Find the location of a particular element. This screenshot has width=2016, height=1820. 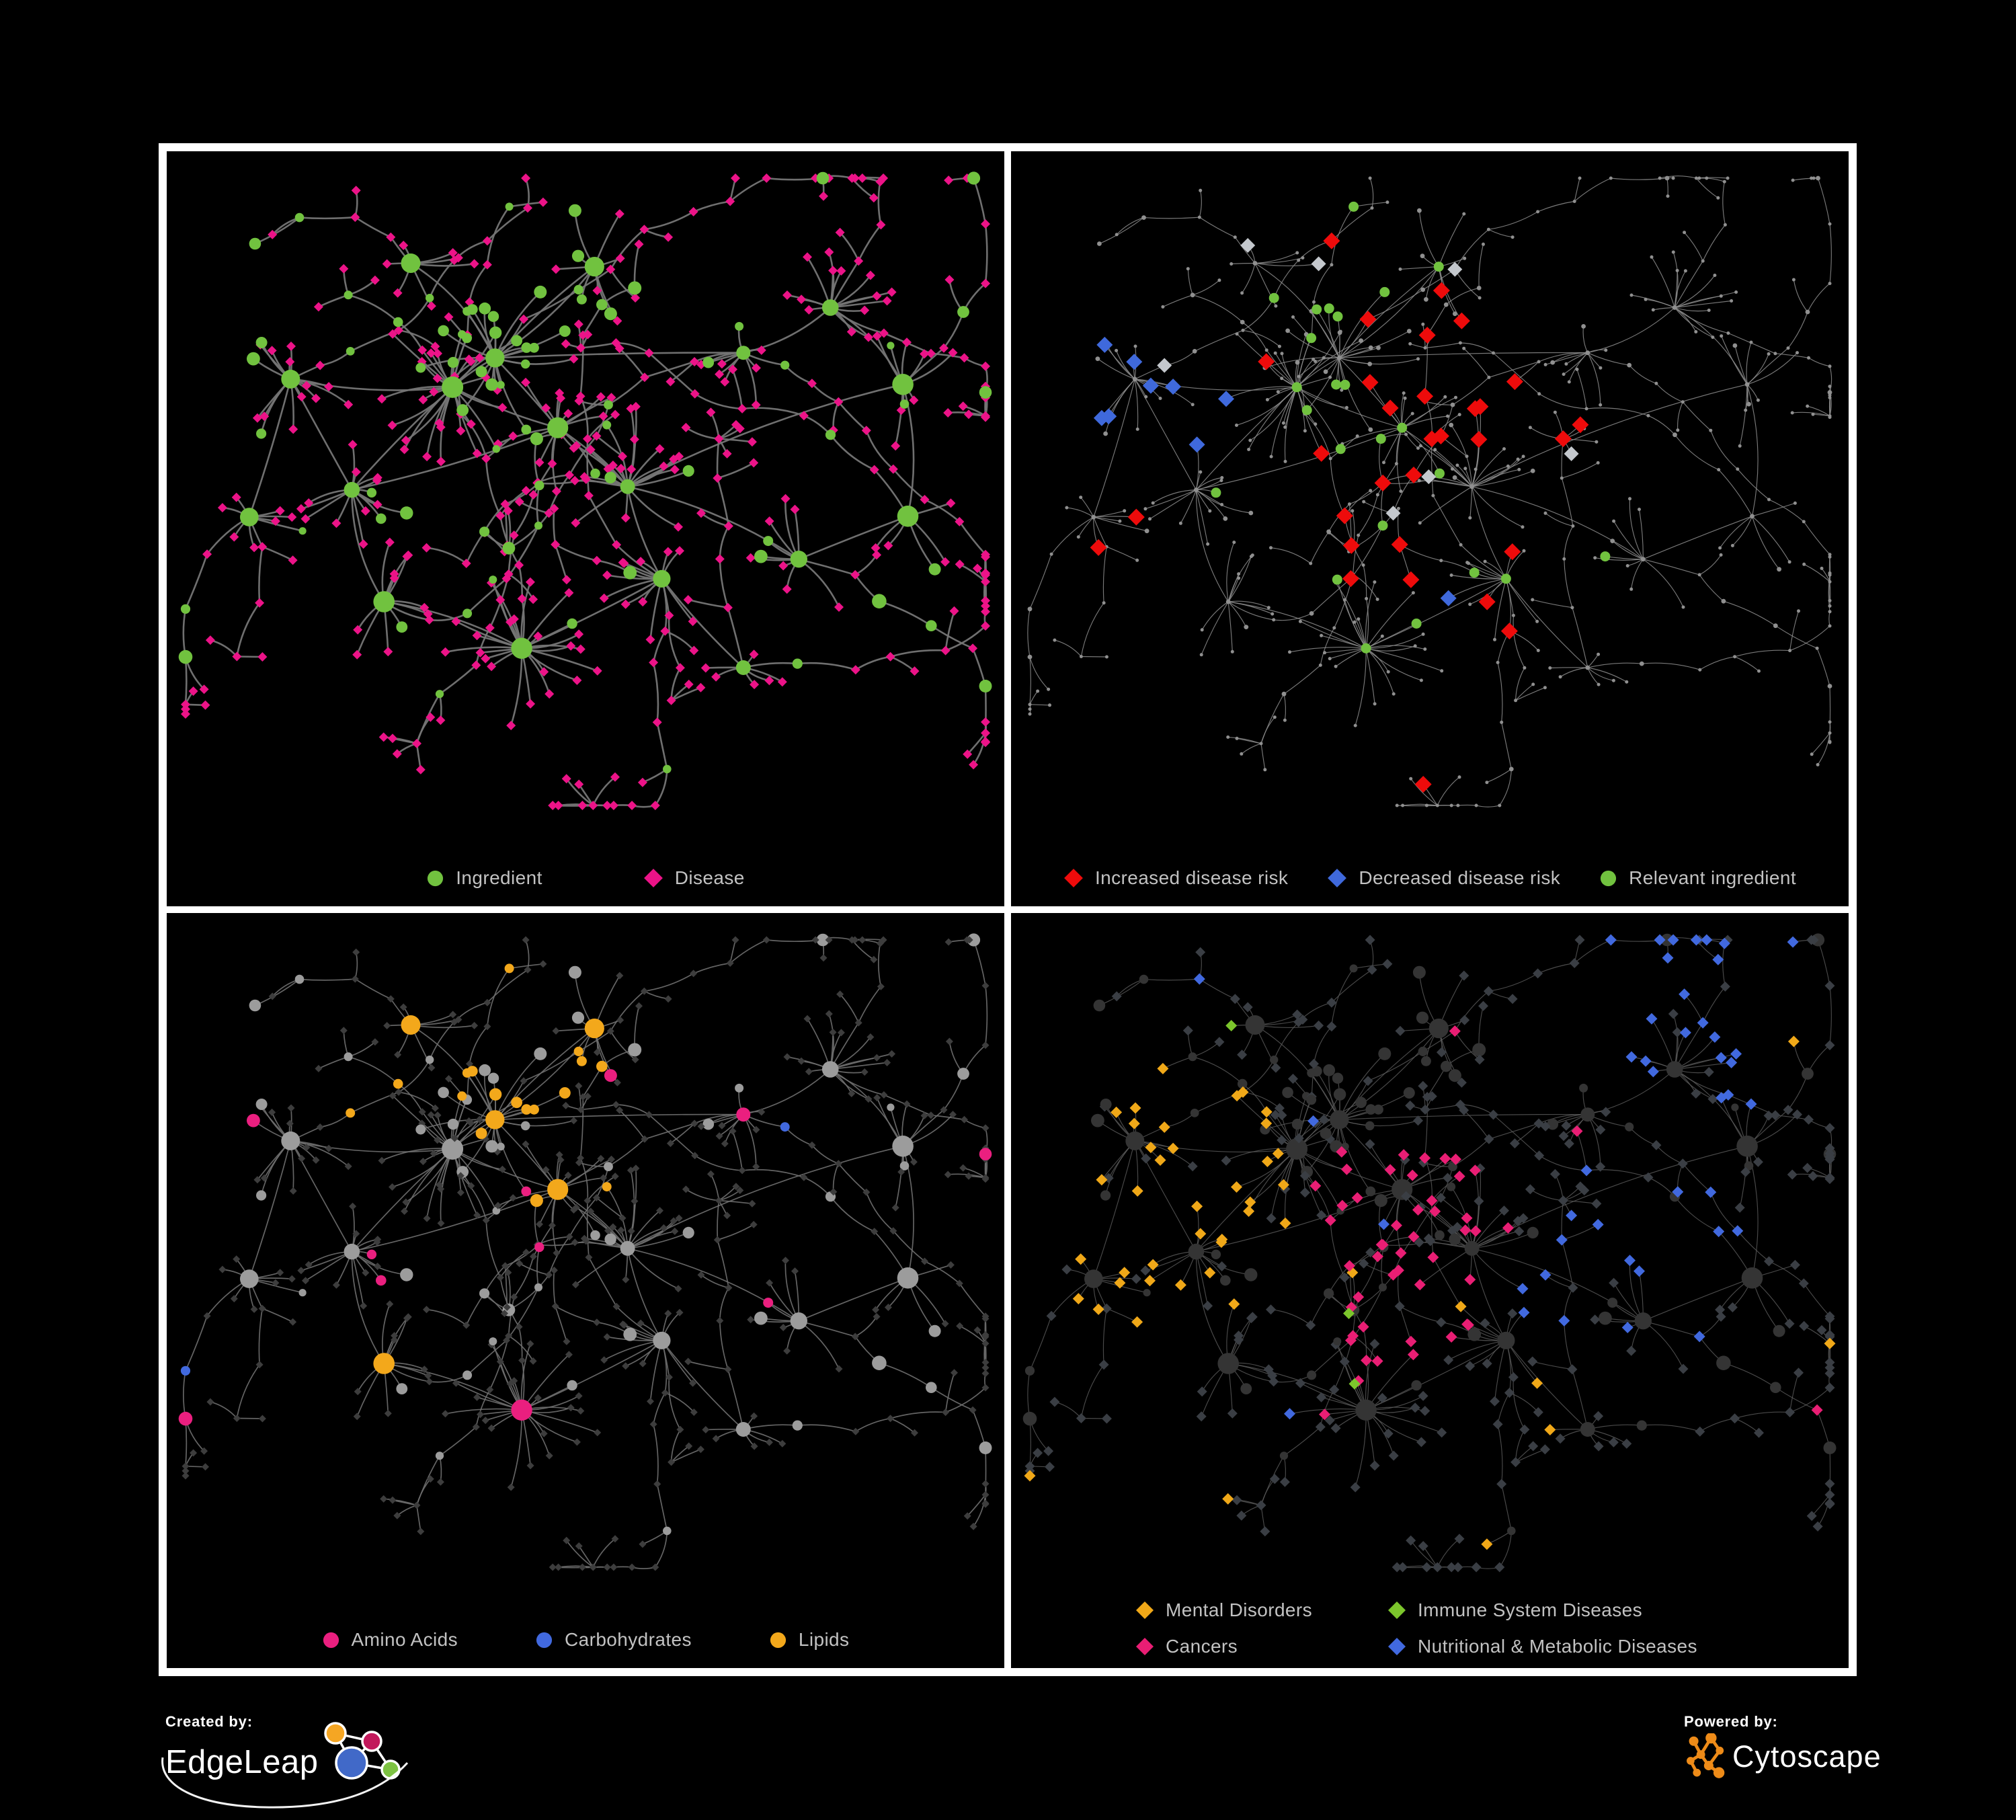

network-graph-disease-category is located at coordinates (1429, 1253).